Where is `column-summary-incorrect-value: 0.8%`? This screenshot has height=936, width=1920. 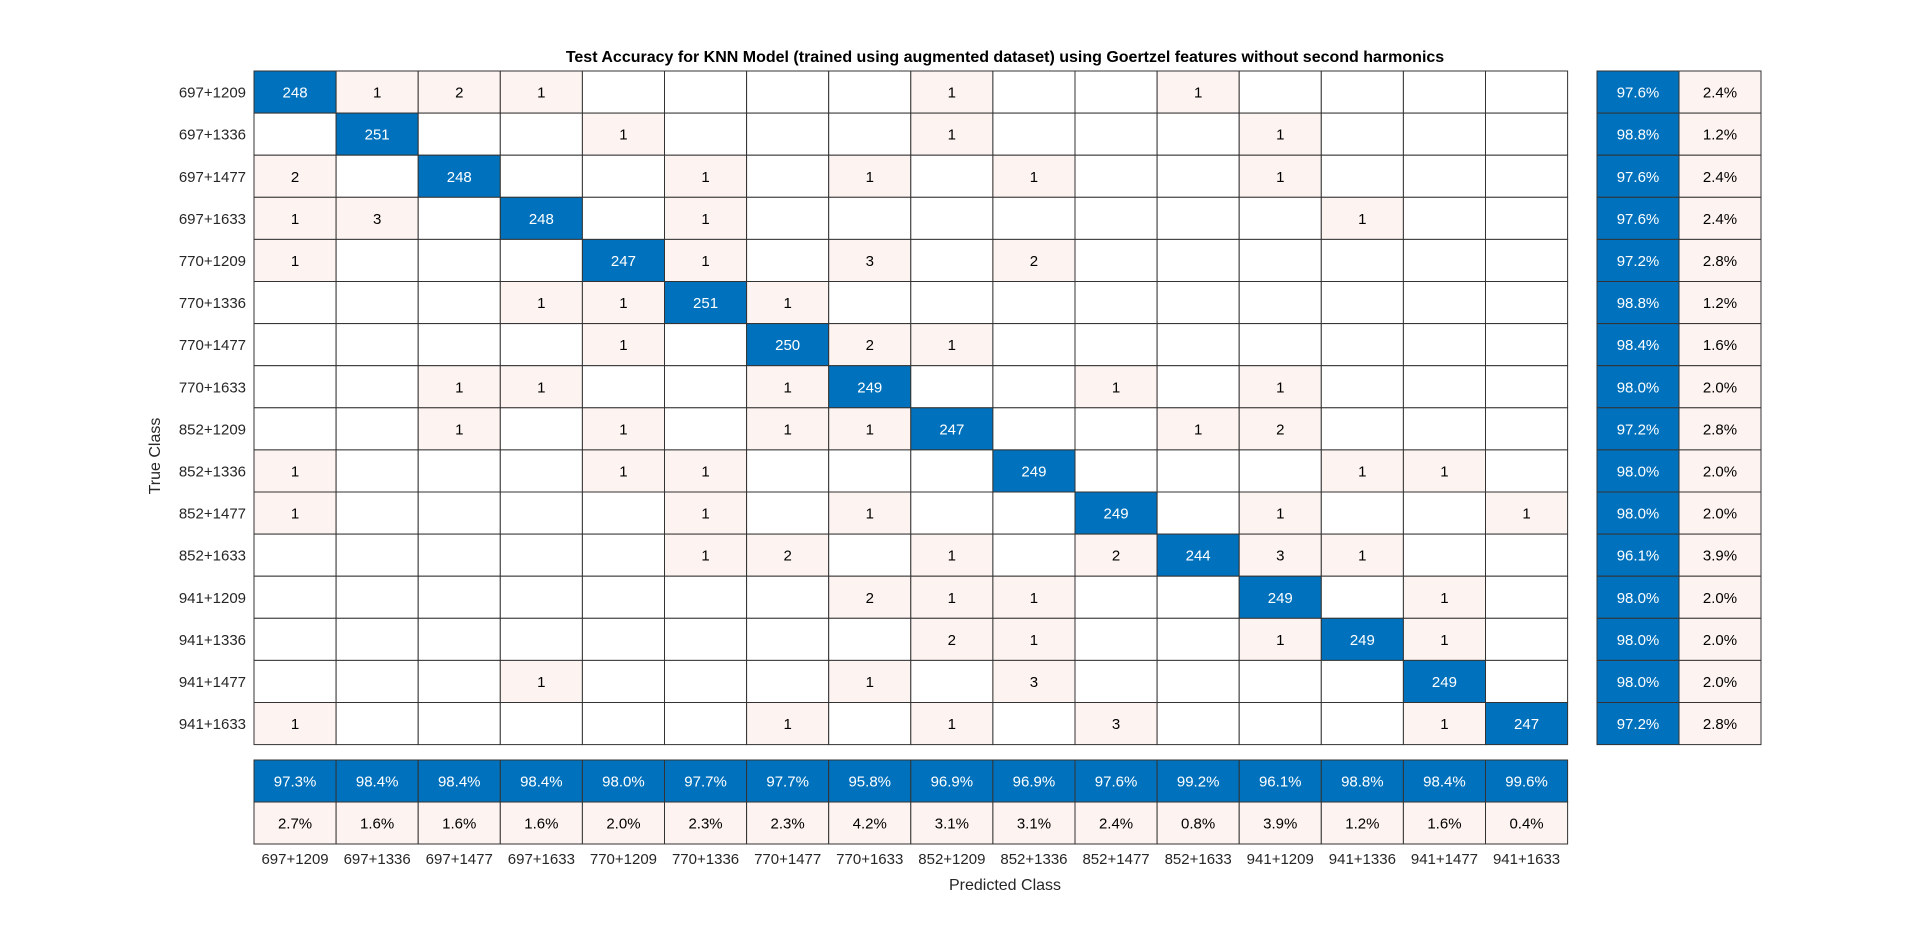 column-summary-incorrect-value: 0.8% is located at coordinates (1198, 824).